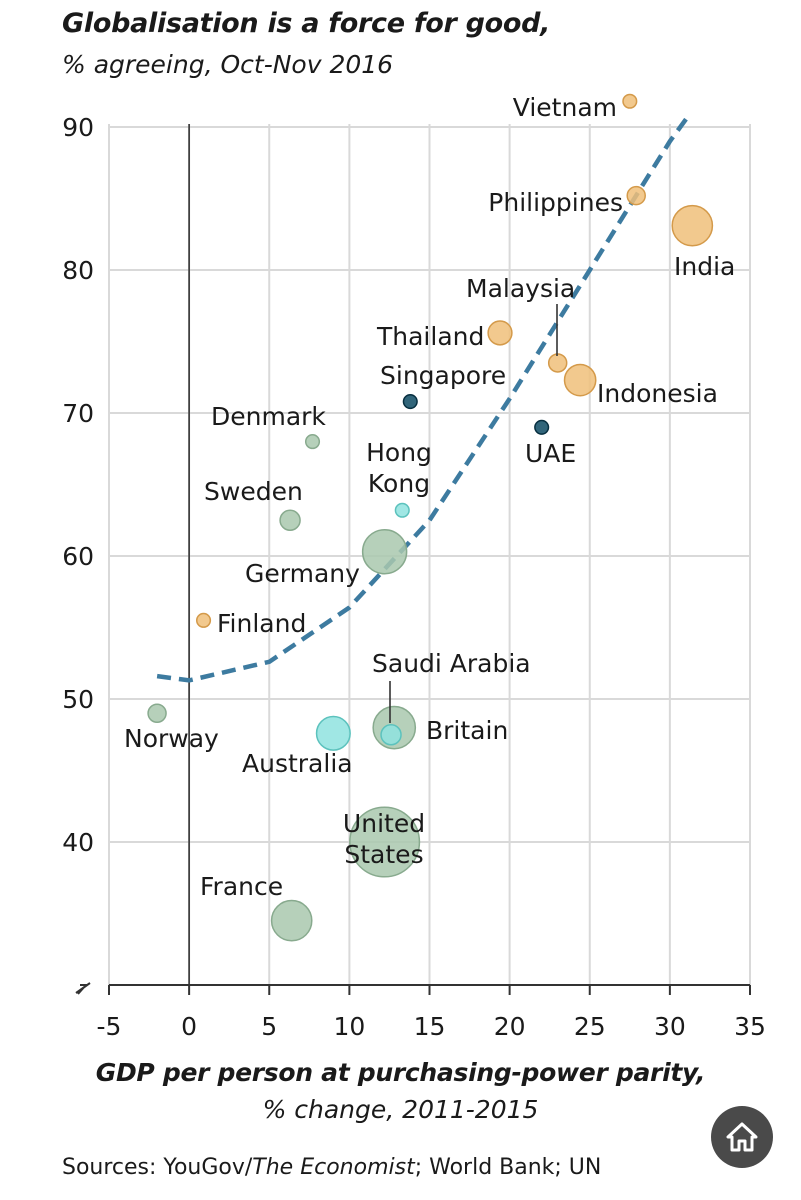 This screenshot has width=801, height=1200. What do you see at coordinates (555, 202) in the screenshot?
I see `label-philippines: Philippines` at bounding box center [555, 202].